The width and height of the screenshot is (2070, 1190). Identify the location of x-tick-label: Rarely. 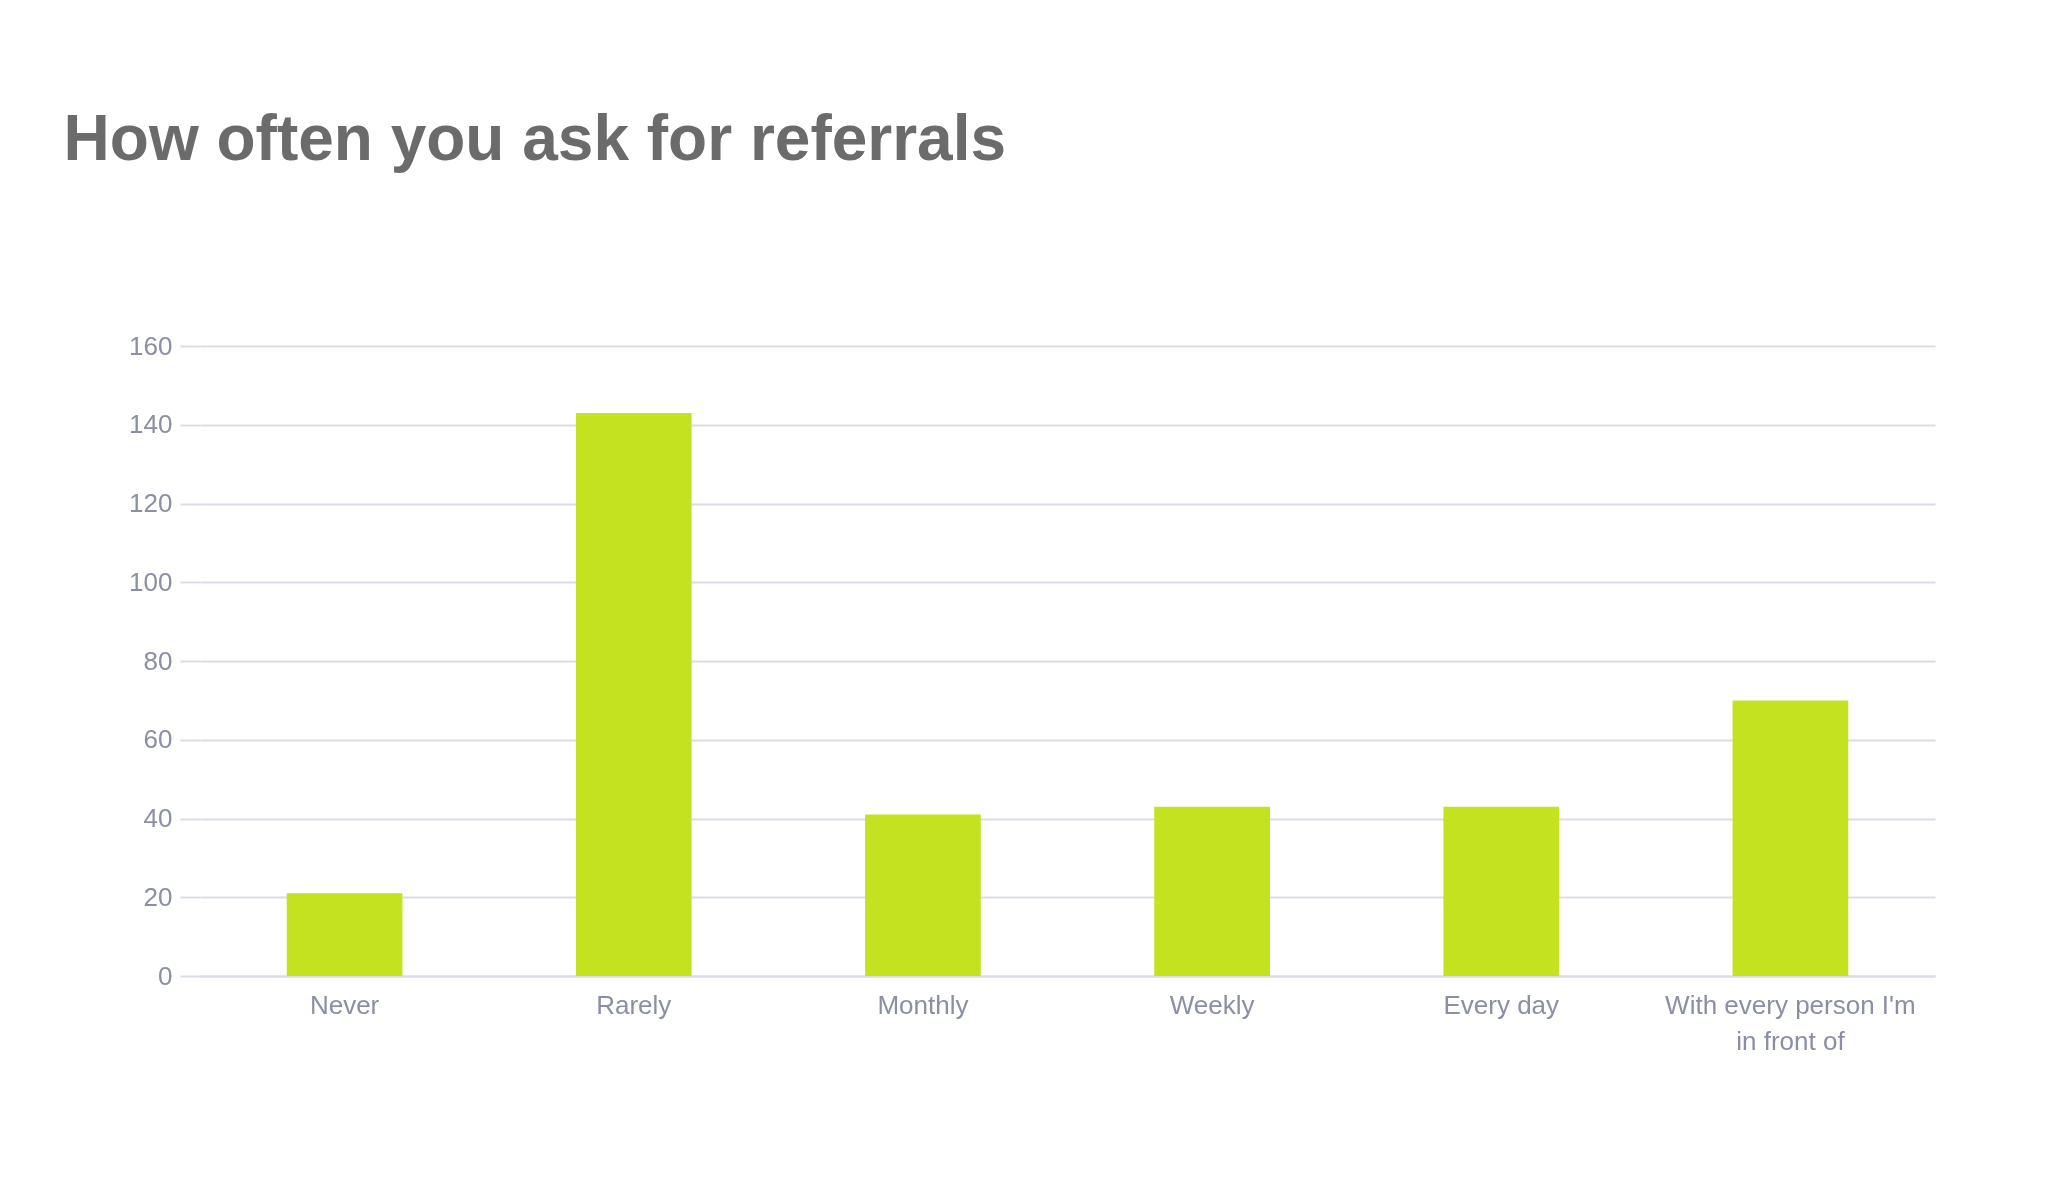
(634, 1004).